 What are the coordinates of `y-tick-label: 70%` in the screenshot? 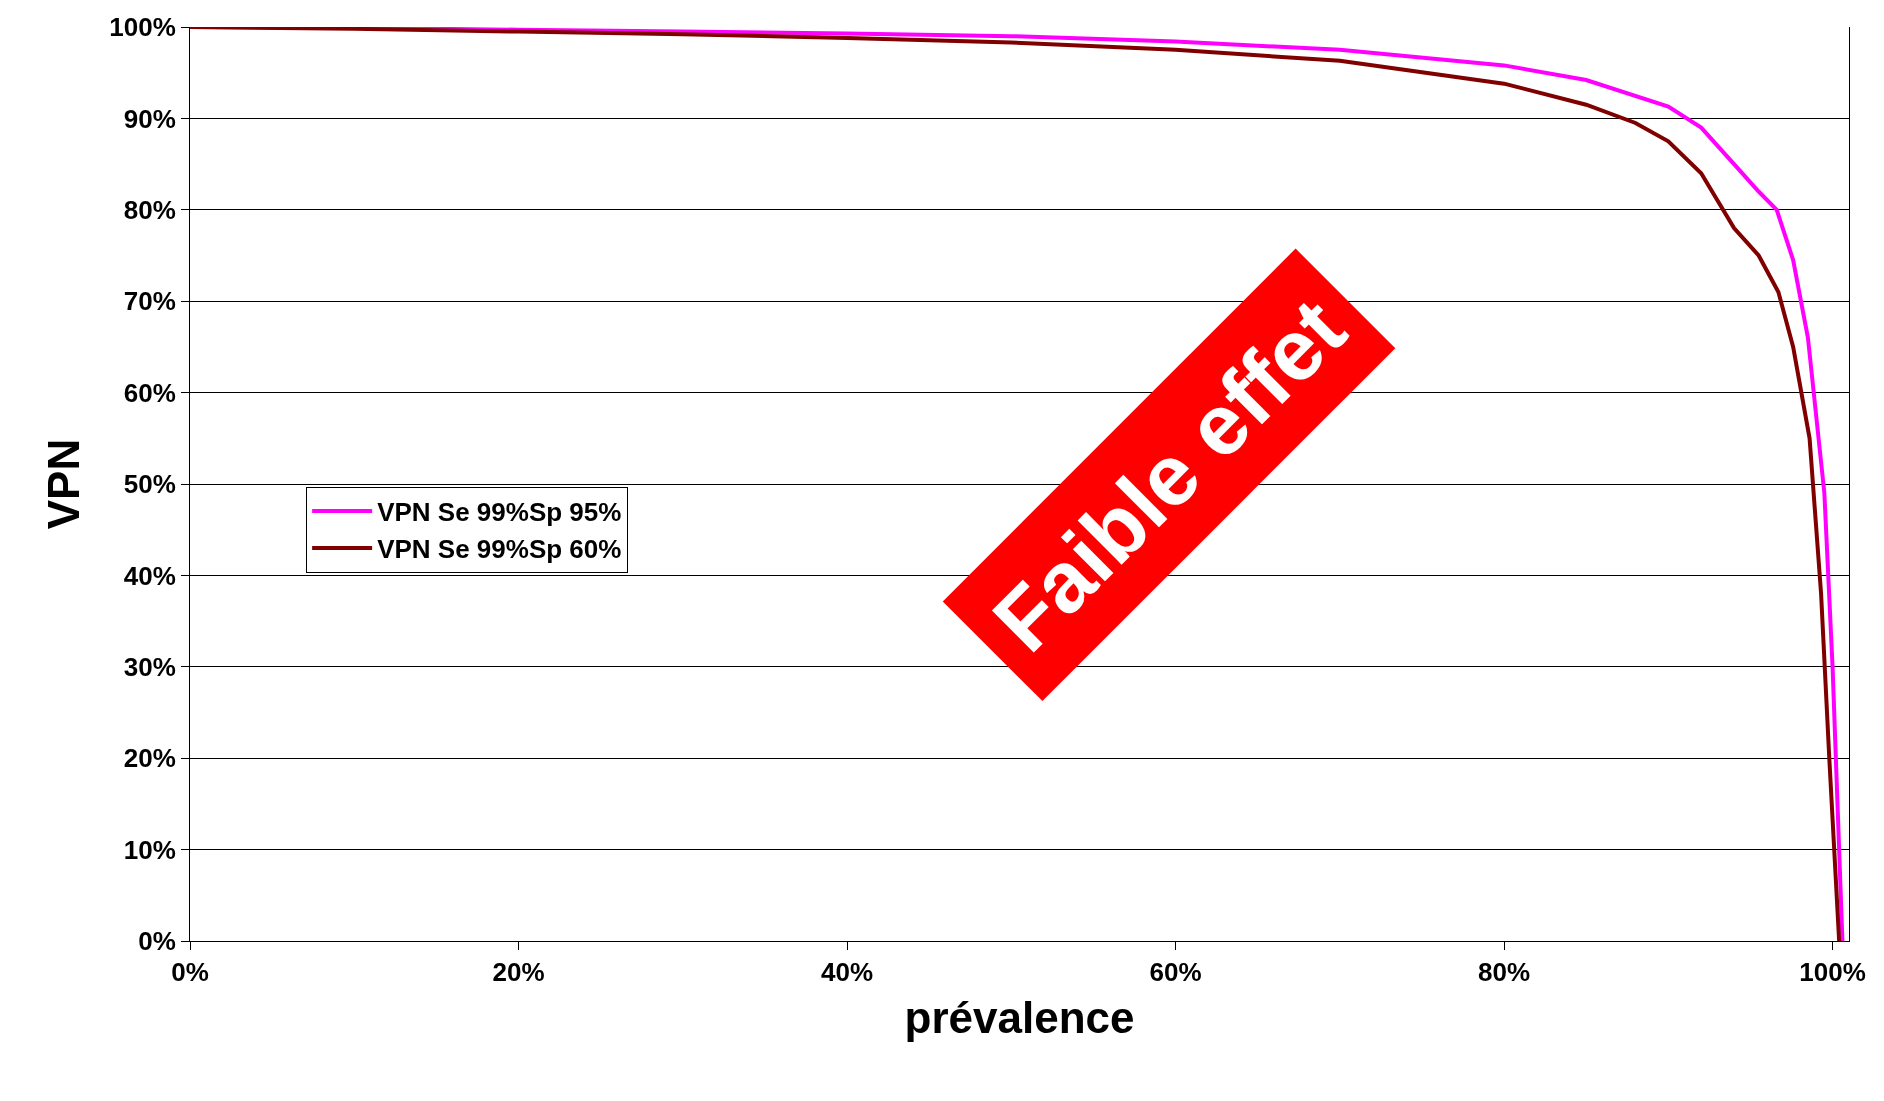 It's located at (149, 301).